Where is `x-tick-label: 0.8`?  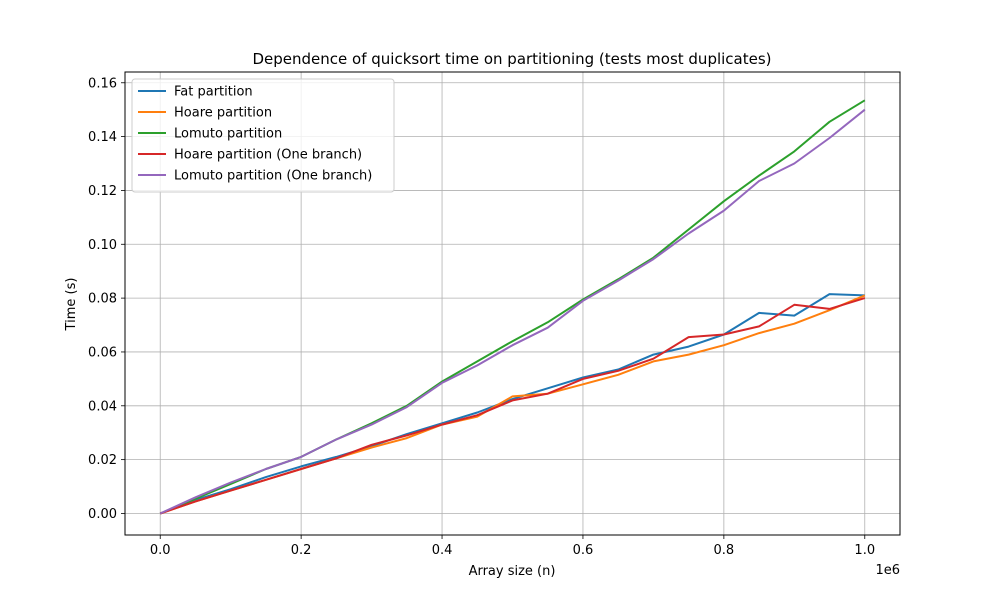 x-tick-label: 0.8 is located at coordinates (724, 550).